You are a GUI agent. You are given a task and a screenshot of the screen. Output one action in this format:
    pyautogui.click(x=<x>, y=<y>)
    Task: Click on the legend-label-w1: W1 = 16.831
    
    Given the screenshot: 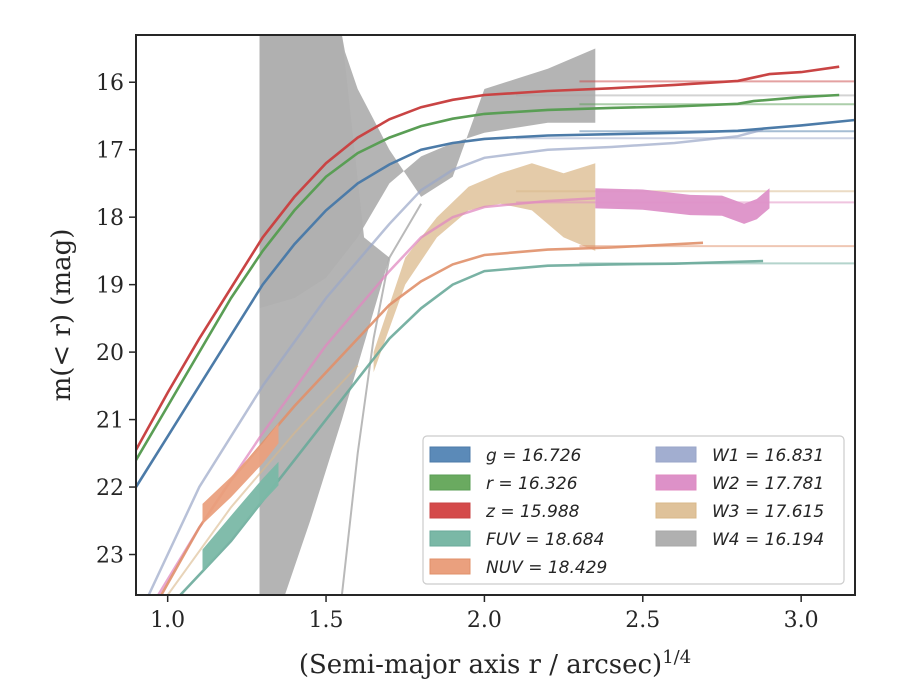 What is the action you would take?
    pyautogui.click(x=768, y=456)
    